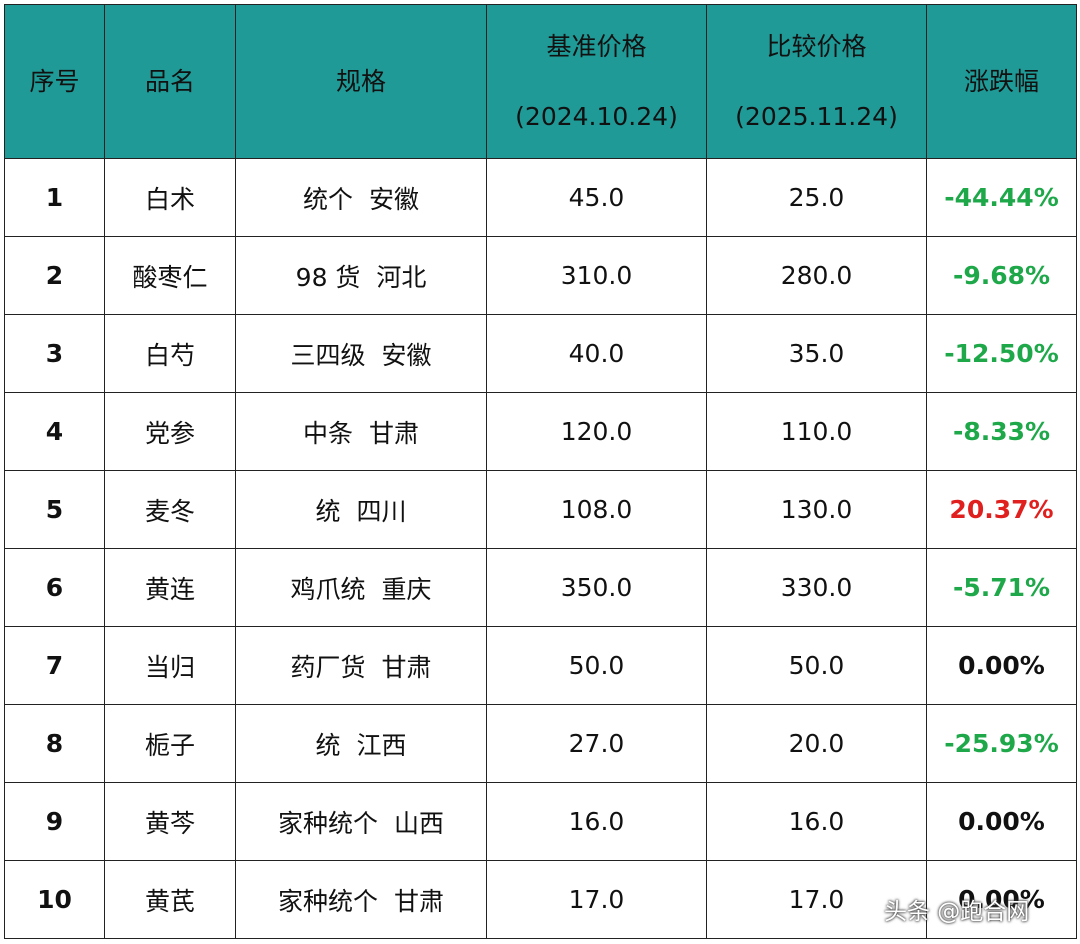 The image size is (1080, 944). I want to click on header-cell: 基准价格 (2024.10.24), so click(596, 81).